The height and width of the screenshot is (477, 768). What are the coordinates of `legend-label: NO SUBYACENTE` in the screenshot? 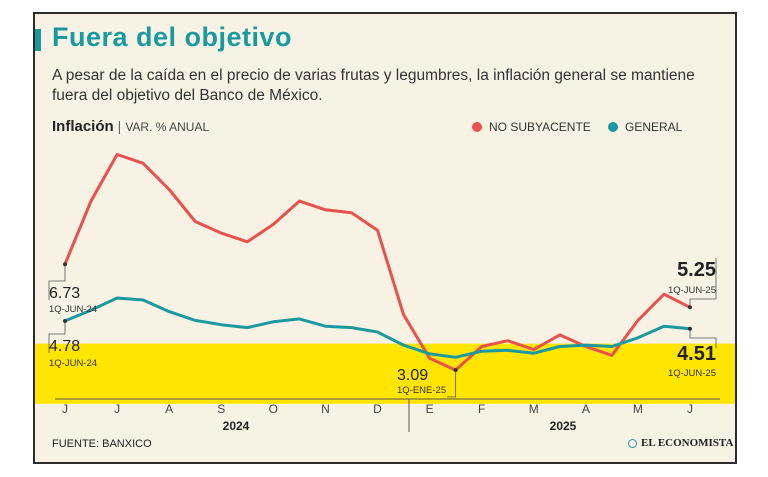 It's located at (540, 127).